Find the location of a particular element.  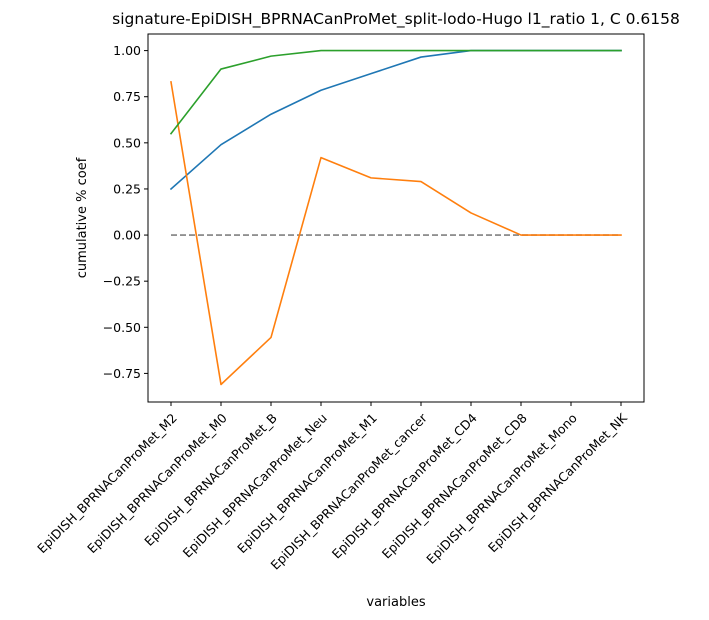

y-tick-label: −0.50 is located at coordinates (122, 327).